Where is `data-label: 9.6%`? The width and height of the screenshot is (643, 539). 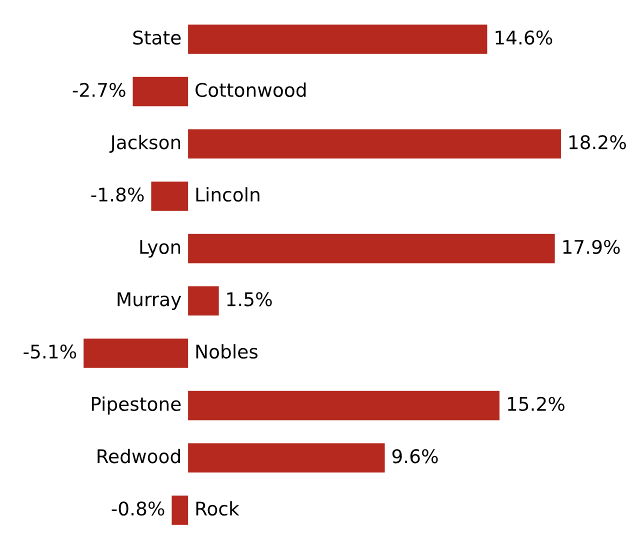
data-label: 9.6% is located at coordinates (415, 456).